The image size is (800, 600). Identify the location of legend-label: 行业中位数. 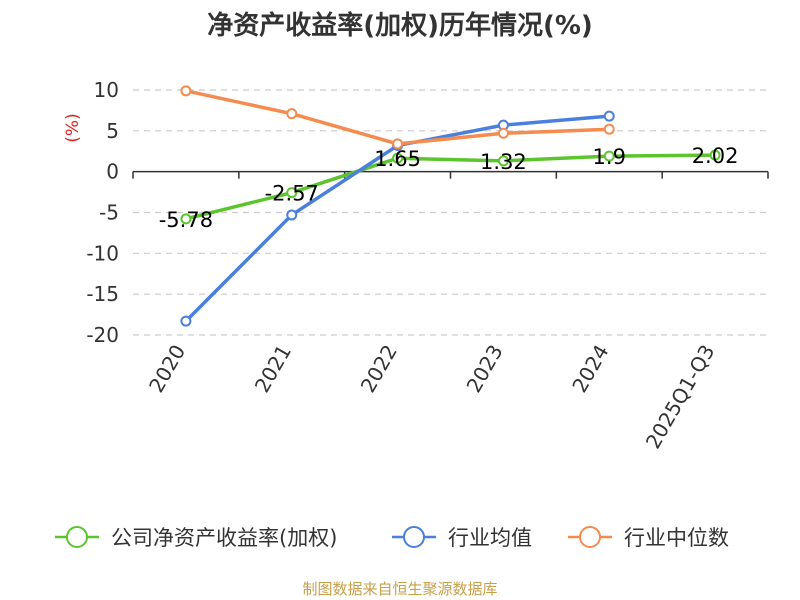
(676, 538).